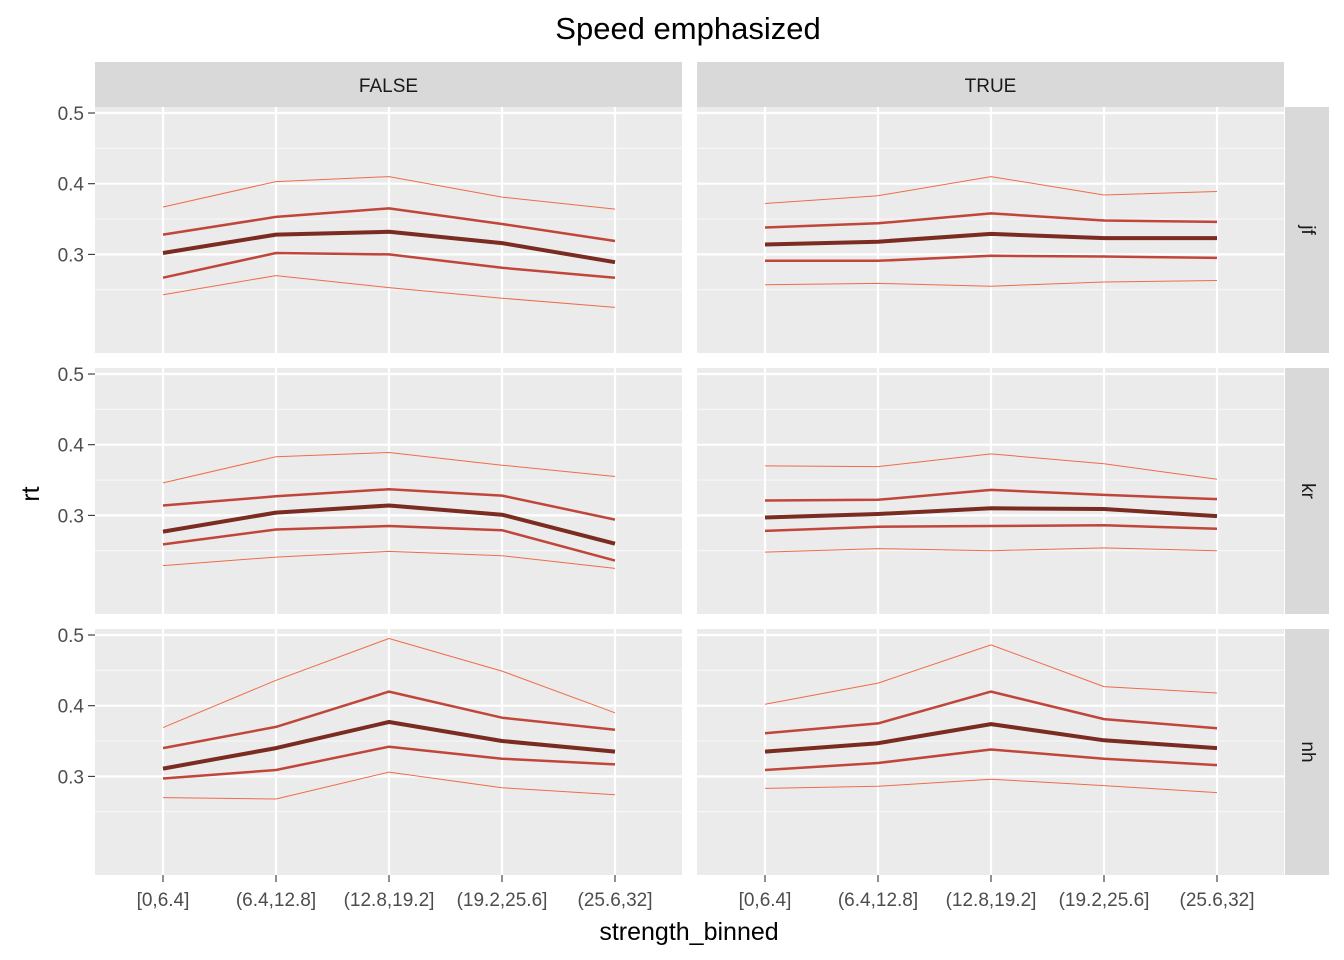 The image size is (1344, 960). I want to click on strip-row-label: kr, so click(1307, 491).